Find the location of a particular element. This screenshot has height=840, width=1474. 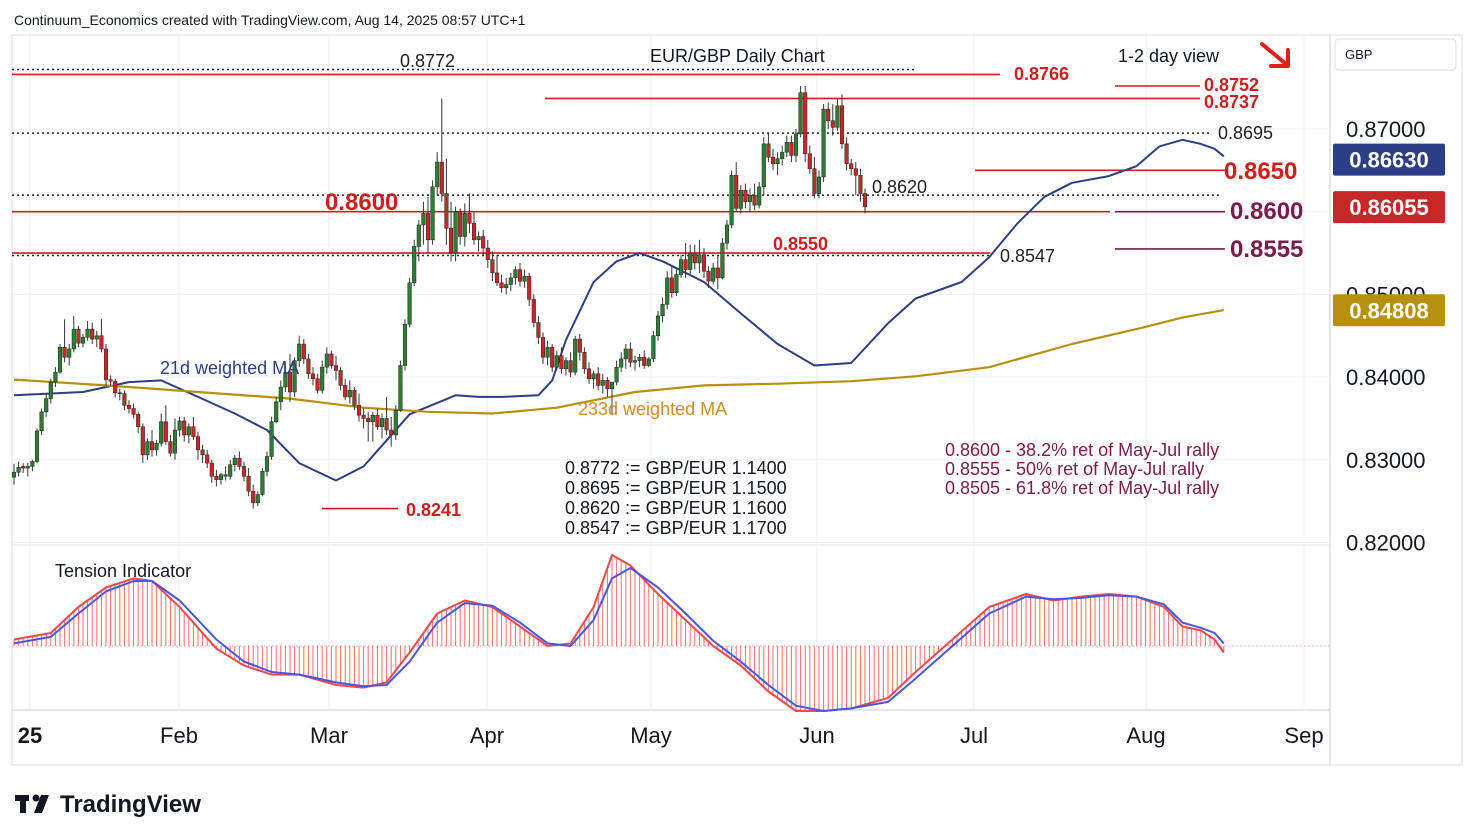

gbp-eur-note: 0.8547 := GBP/EUR 1.1700 is located at coordinates (676, 528).